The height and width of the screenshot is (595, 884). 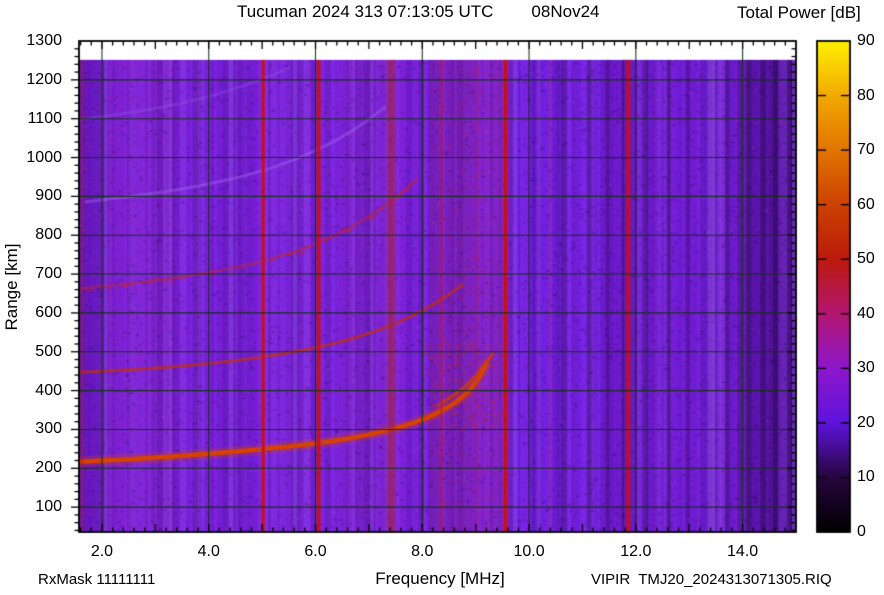 What do you see at coordinates (44, 157) in the screenshot?
I see `y-tick-label: 1000` at bounding box center [44, 157].